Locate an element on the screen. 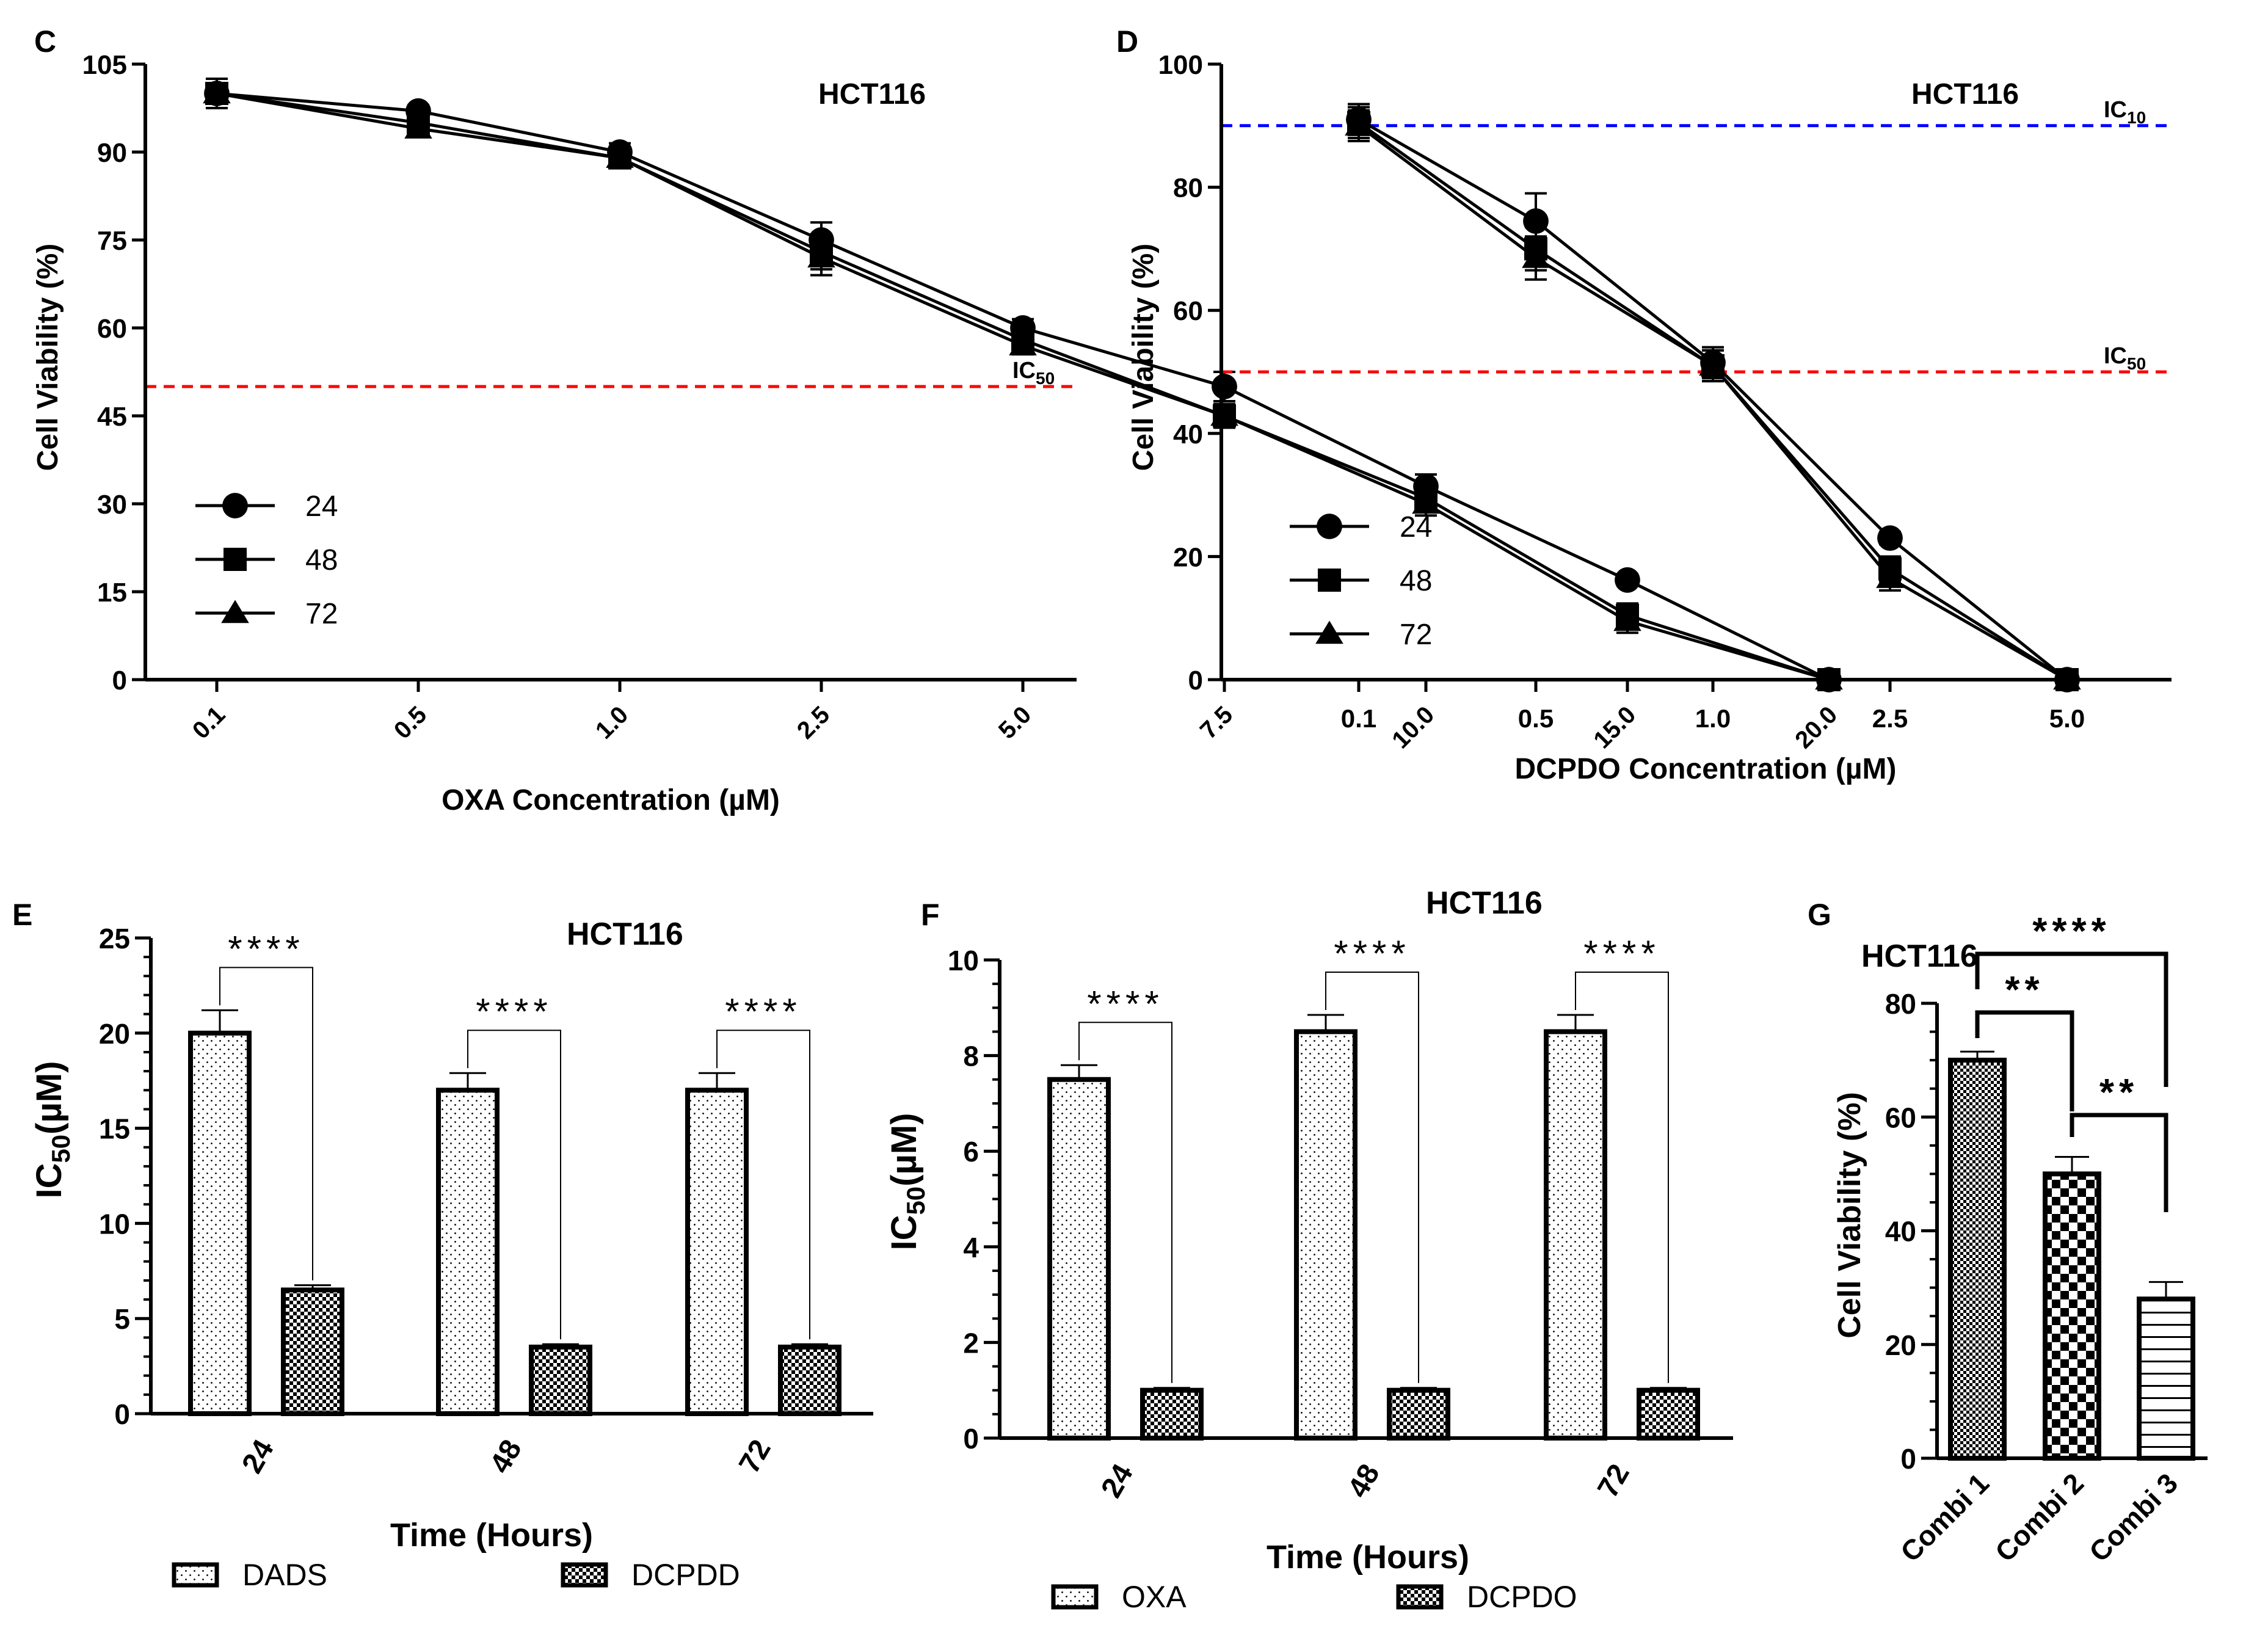  legend-swatch-DCPDO is located at coordinates (1420, 1597).